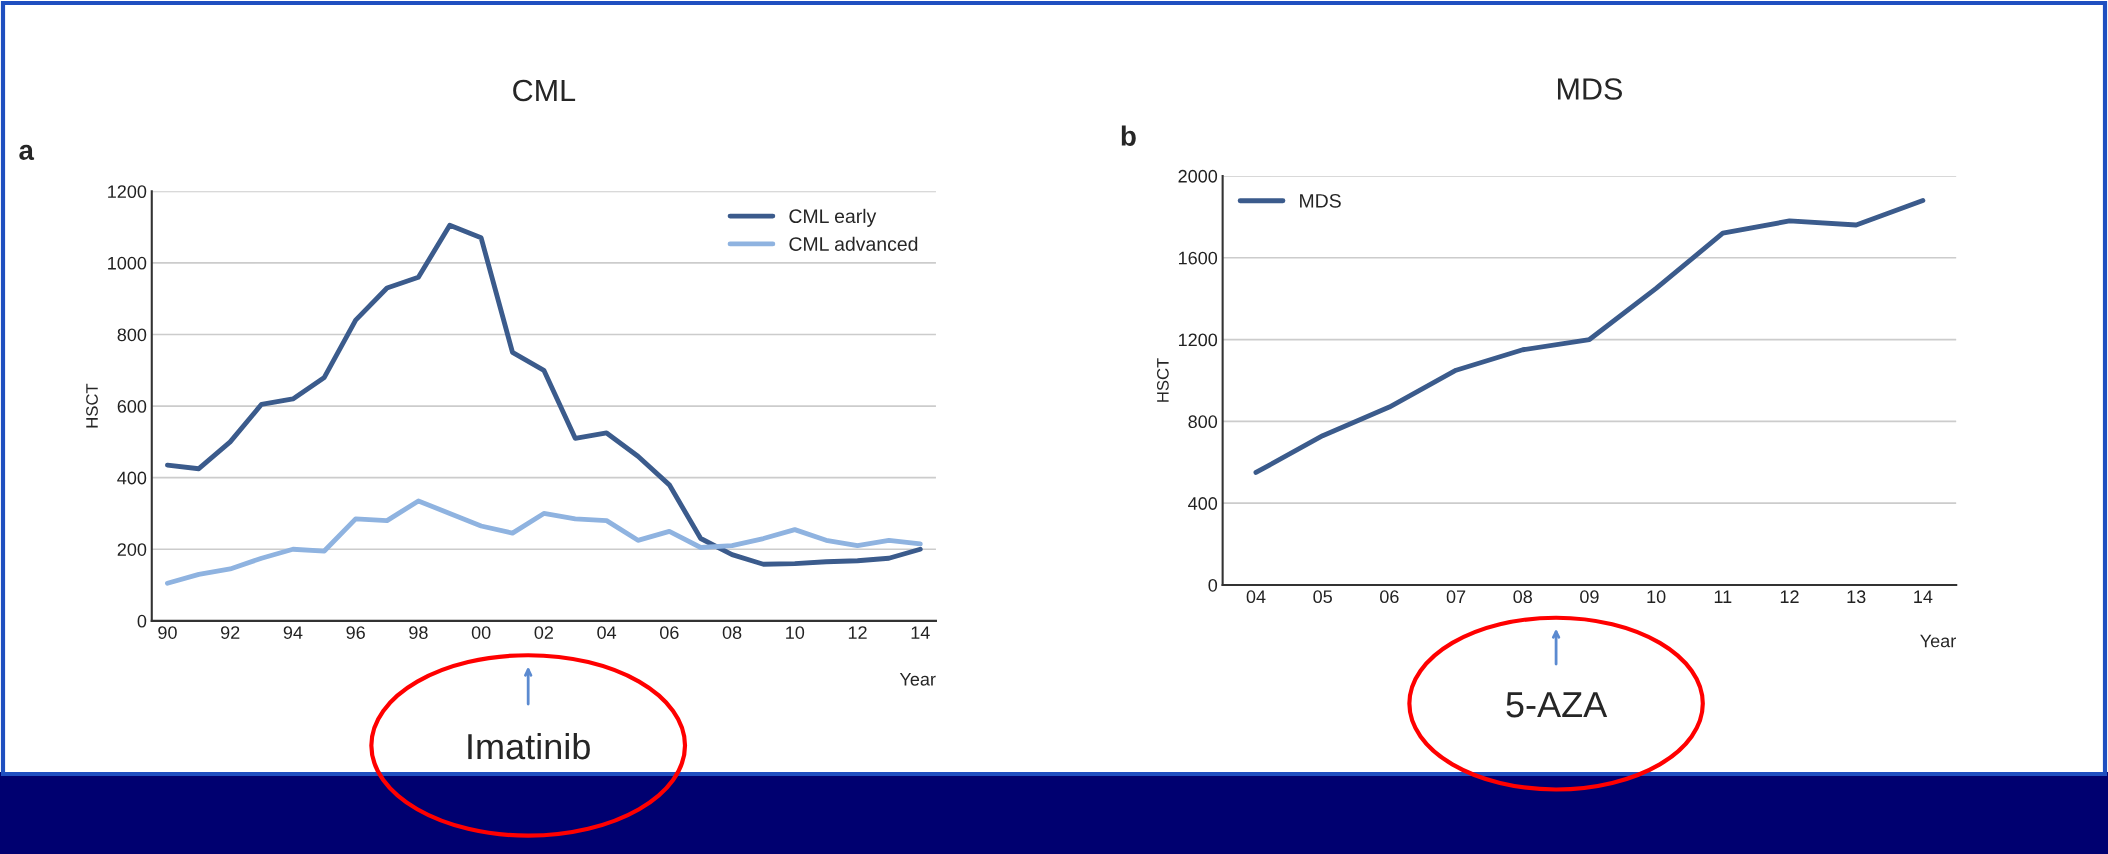  What do you see at coordinates (418, 632) in the screenshot?
I see `x-tick-label: 98` at bounding box center [418, 632].